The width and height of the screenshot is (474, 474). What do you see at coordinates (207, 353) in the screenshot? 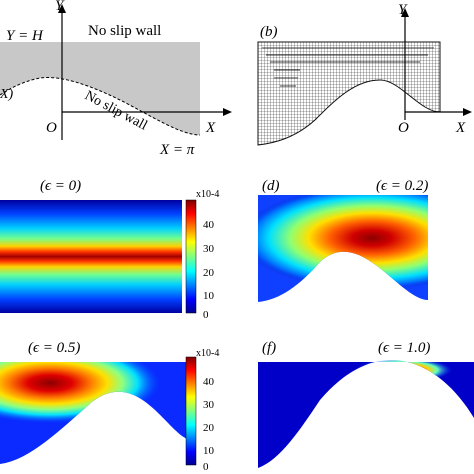
I see `colorbar-e-exponent: x10-4` at bounding box center [207, 353].